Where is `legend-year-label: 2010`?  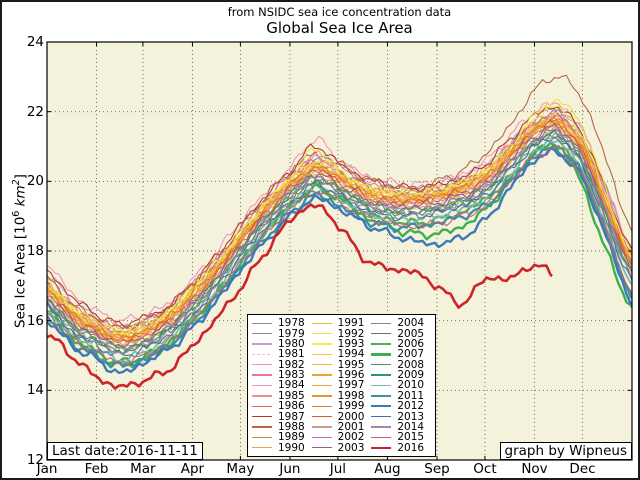 legend-year-label: 2010 is located at coordinates (411, 385).